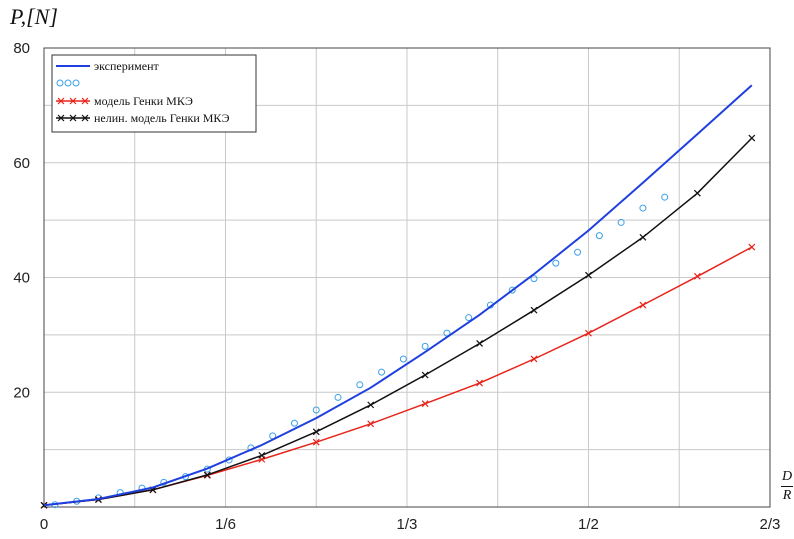 Image resolution: width=794 pixels, height=539 pixels. Describe the element at coordinates (73, 118) in the screenshot. I see `legend-swatch-nonlinear-genki-fem` at that location.